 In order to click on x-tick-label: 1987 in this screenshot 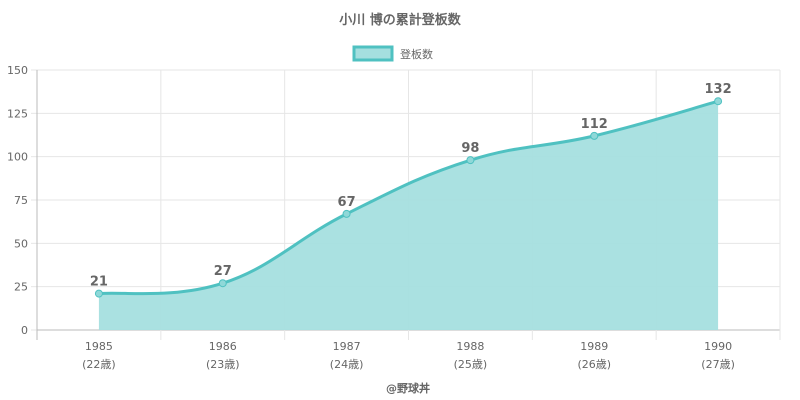, I will do `click(347, 346)`.